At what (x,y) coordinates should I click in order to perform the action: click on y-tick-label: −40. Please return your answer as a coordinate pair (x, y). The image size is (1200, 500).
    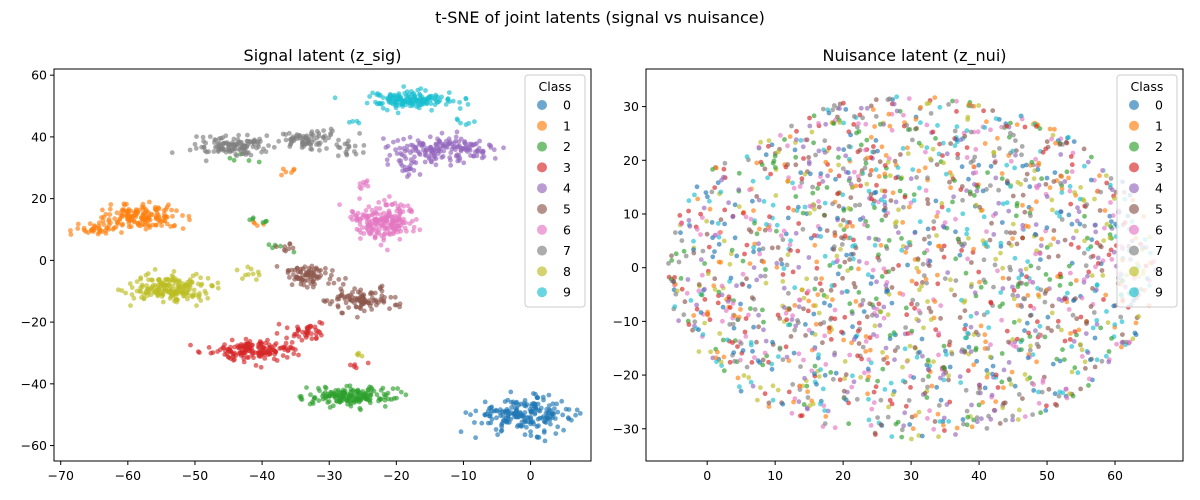
    Looking at the image, I should click on (34, 383).